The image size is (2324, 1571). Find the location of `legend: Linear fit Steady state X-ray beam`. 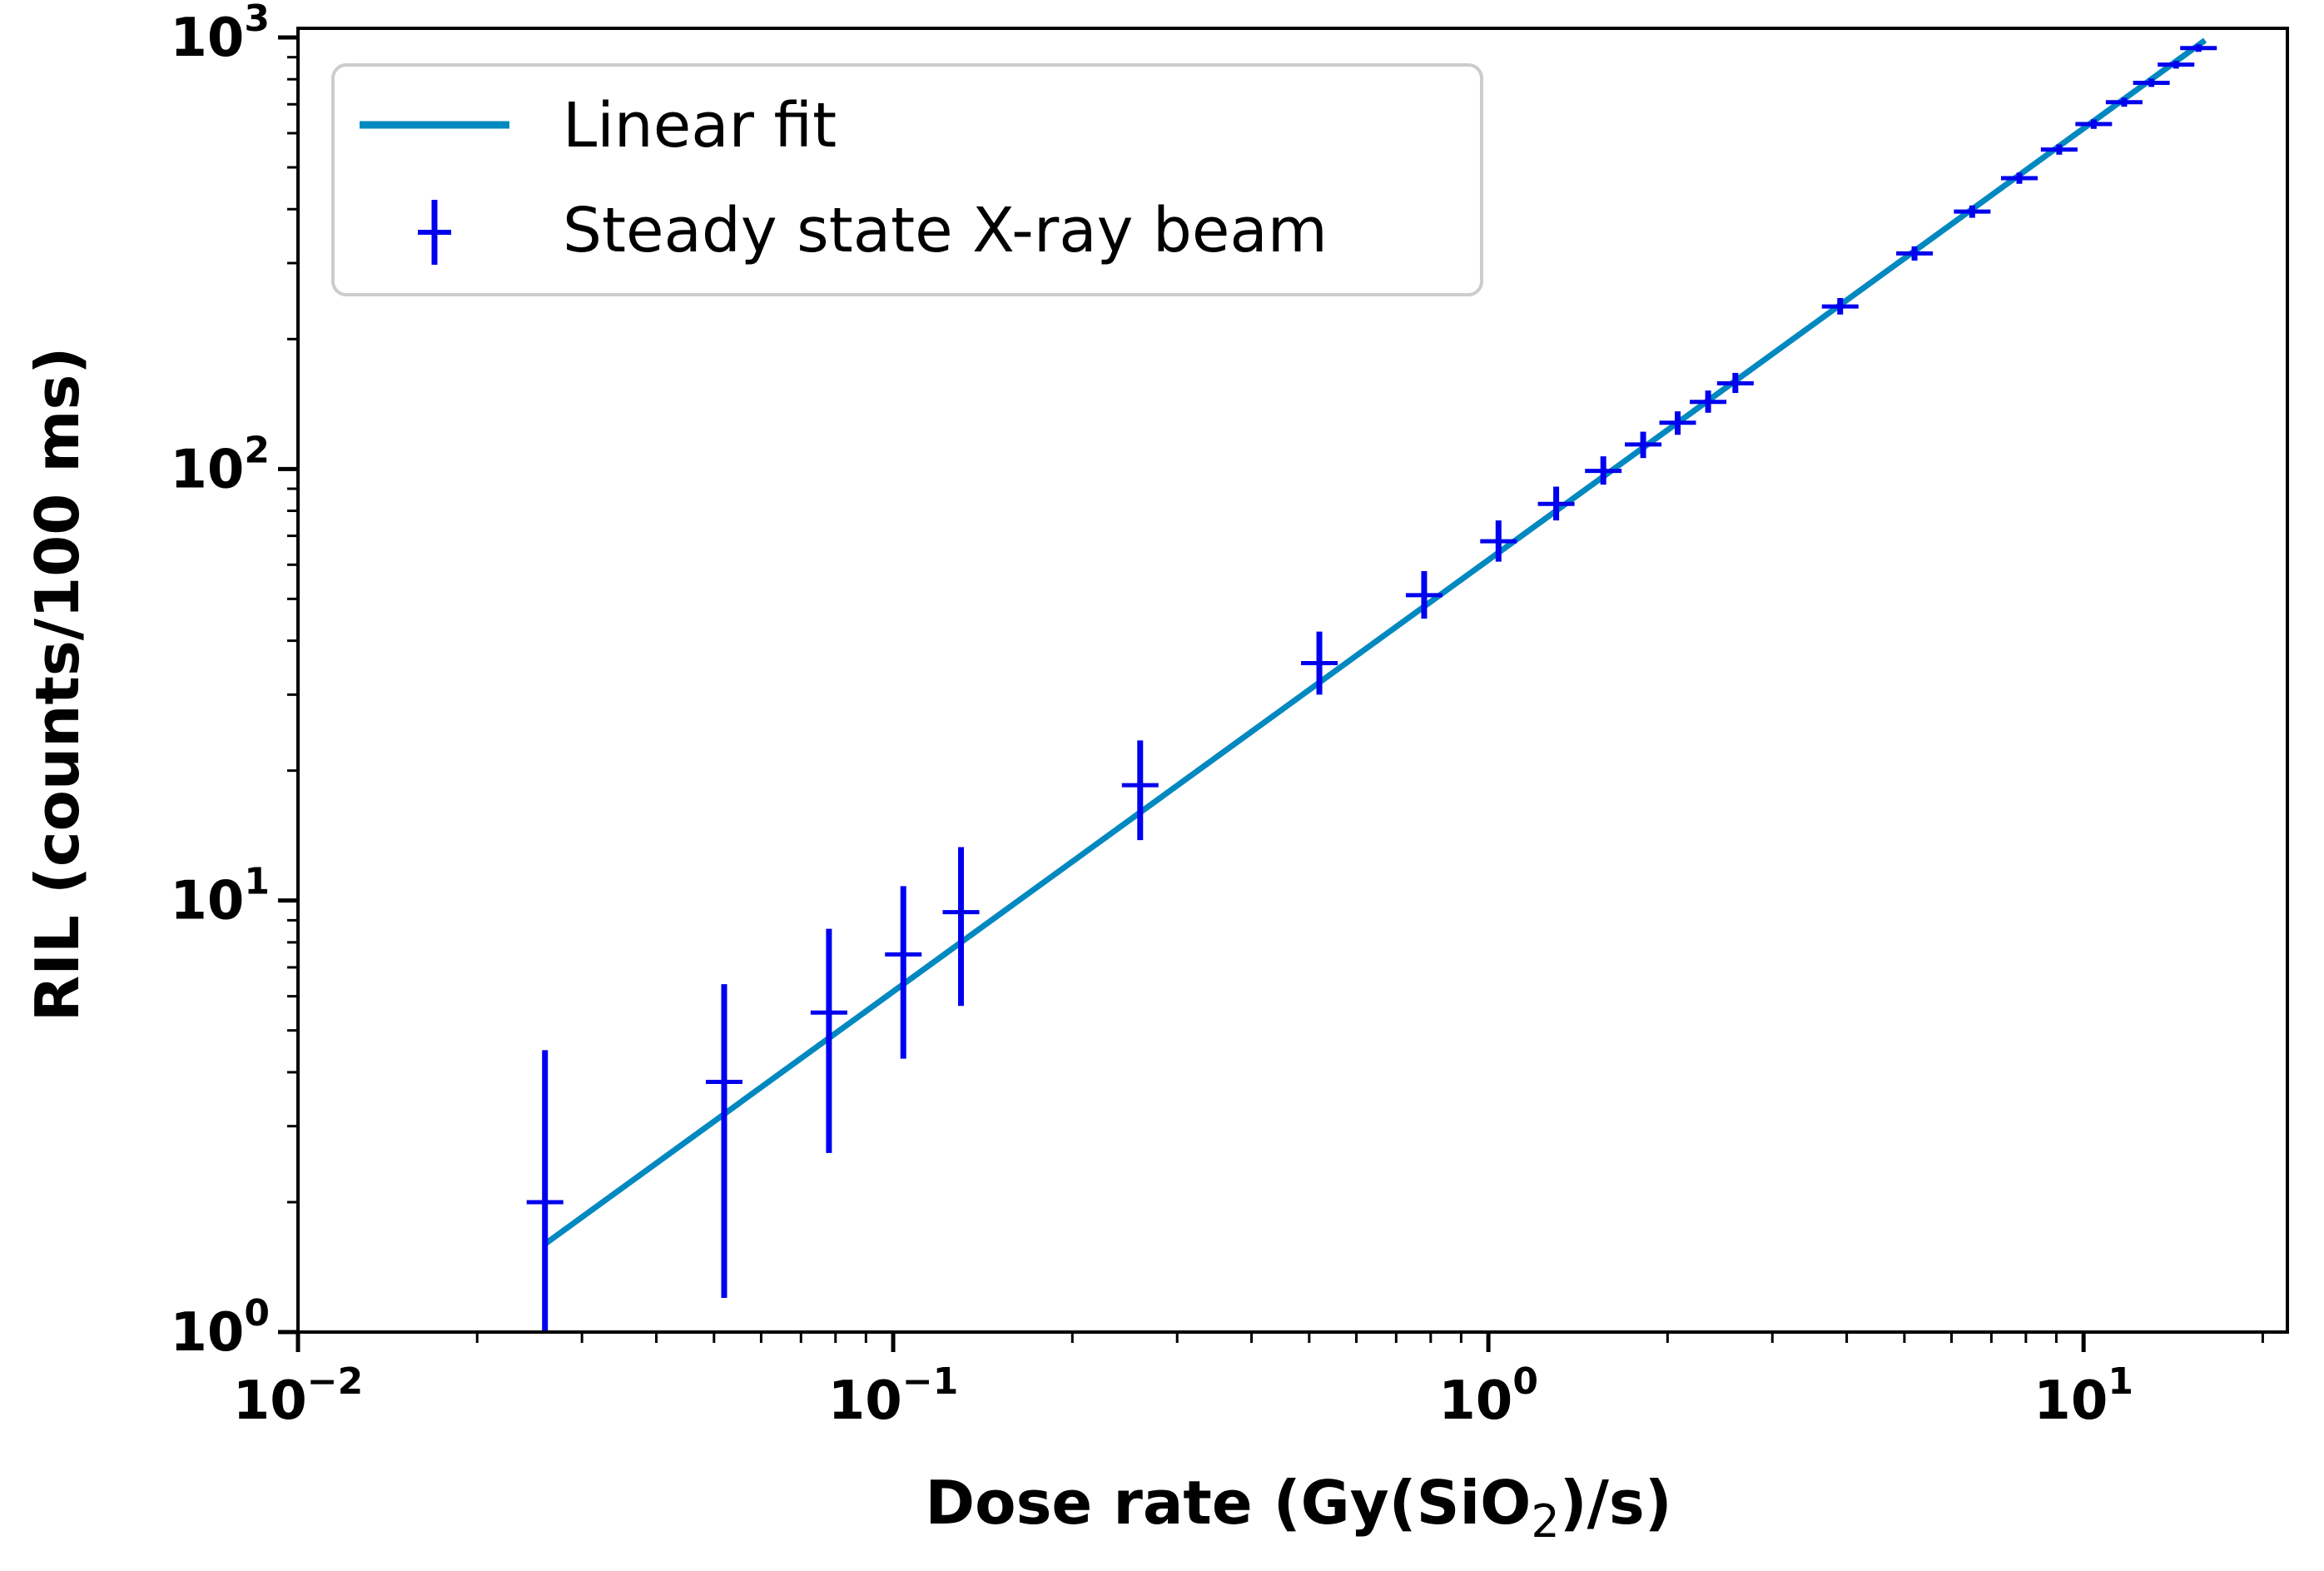

legend: Linear fit Steady state X-ray beam is located at coordinates (907, 179).